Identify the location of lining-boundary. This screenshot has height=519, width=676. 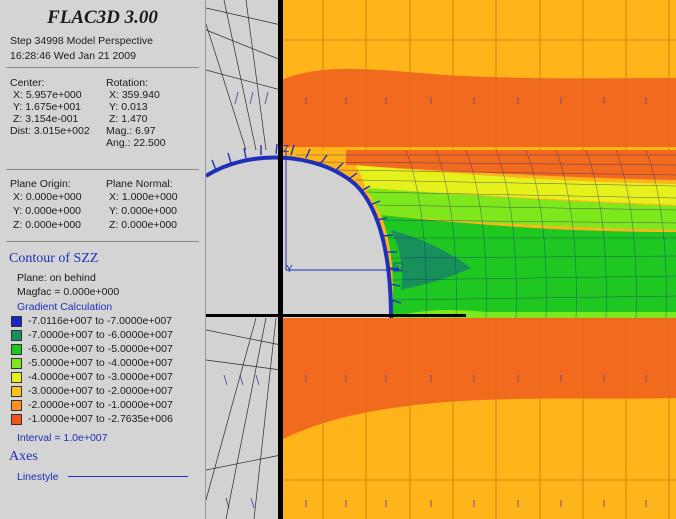
(299, 237).